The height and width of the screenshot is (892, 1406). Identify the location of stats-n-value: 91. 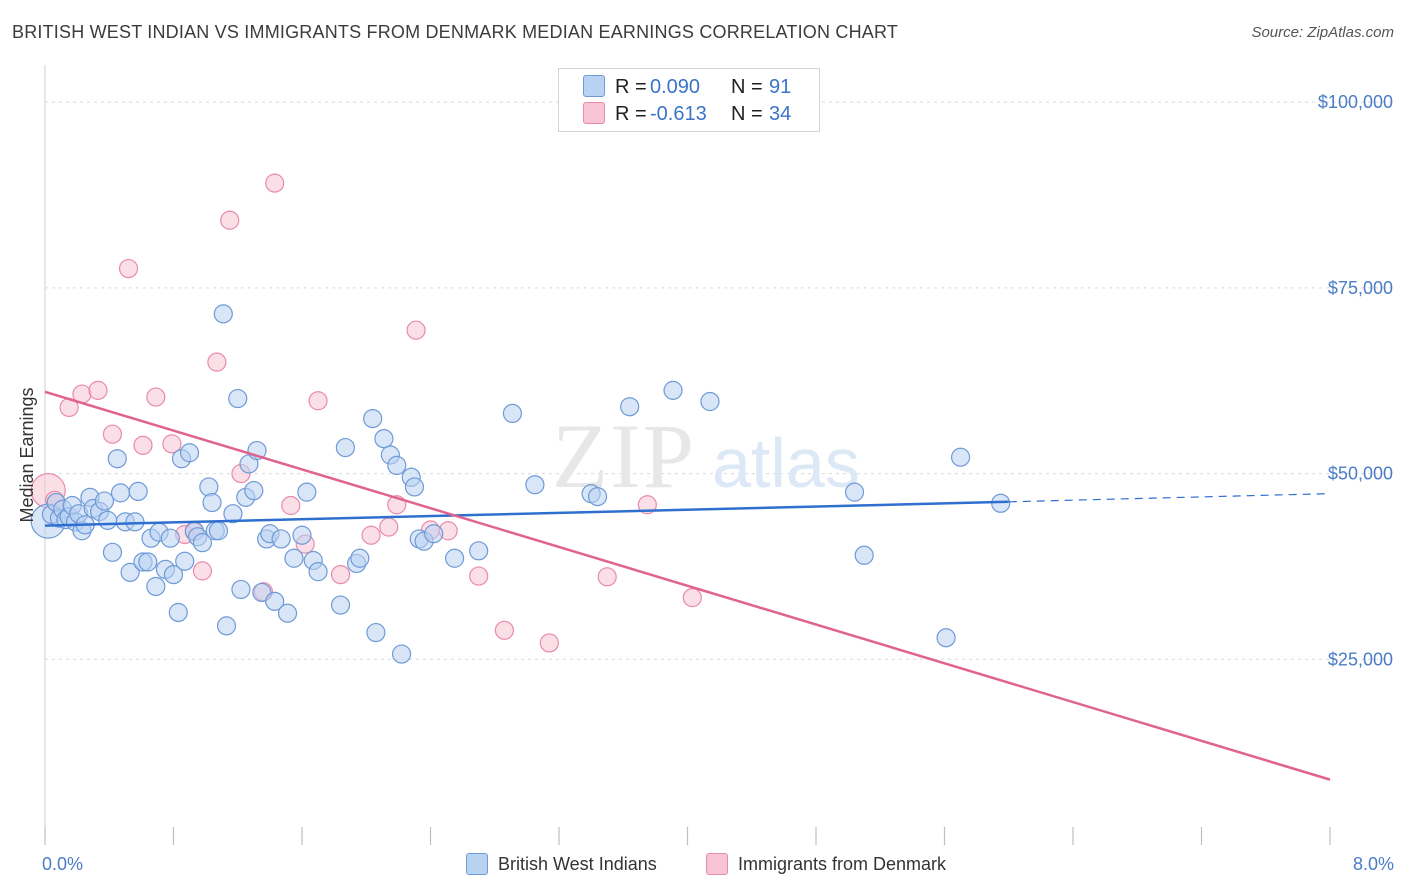
(780, 87).